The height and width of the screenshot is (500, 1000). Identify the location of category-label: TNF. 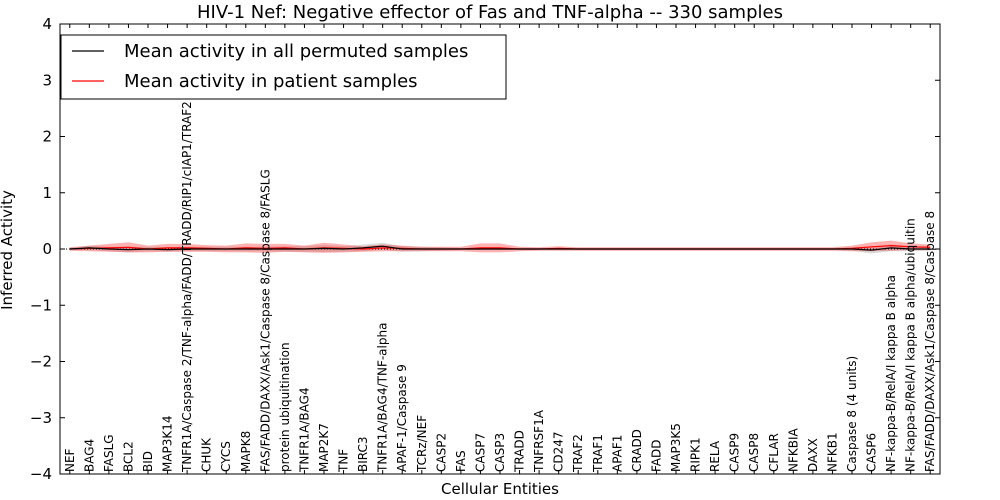
(344, 461).